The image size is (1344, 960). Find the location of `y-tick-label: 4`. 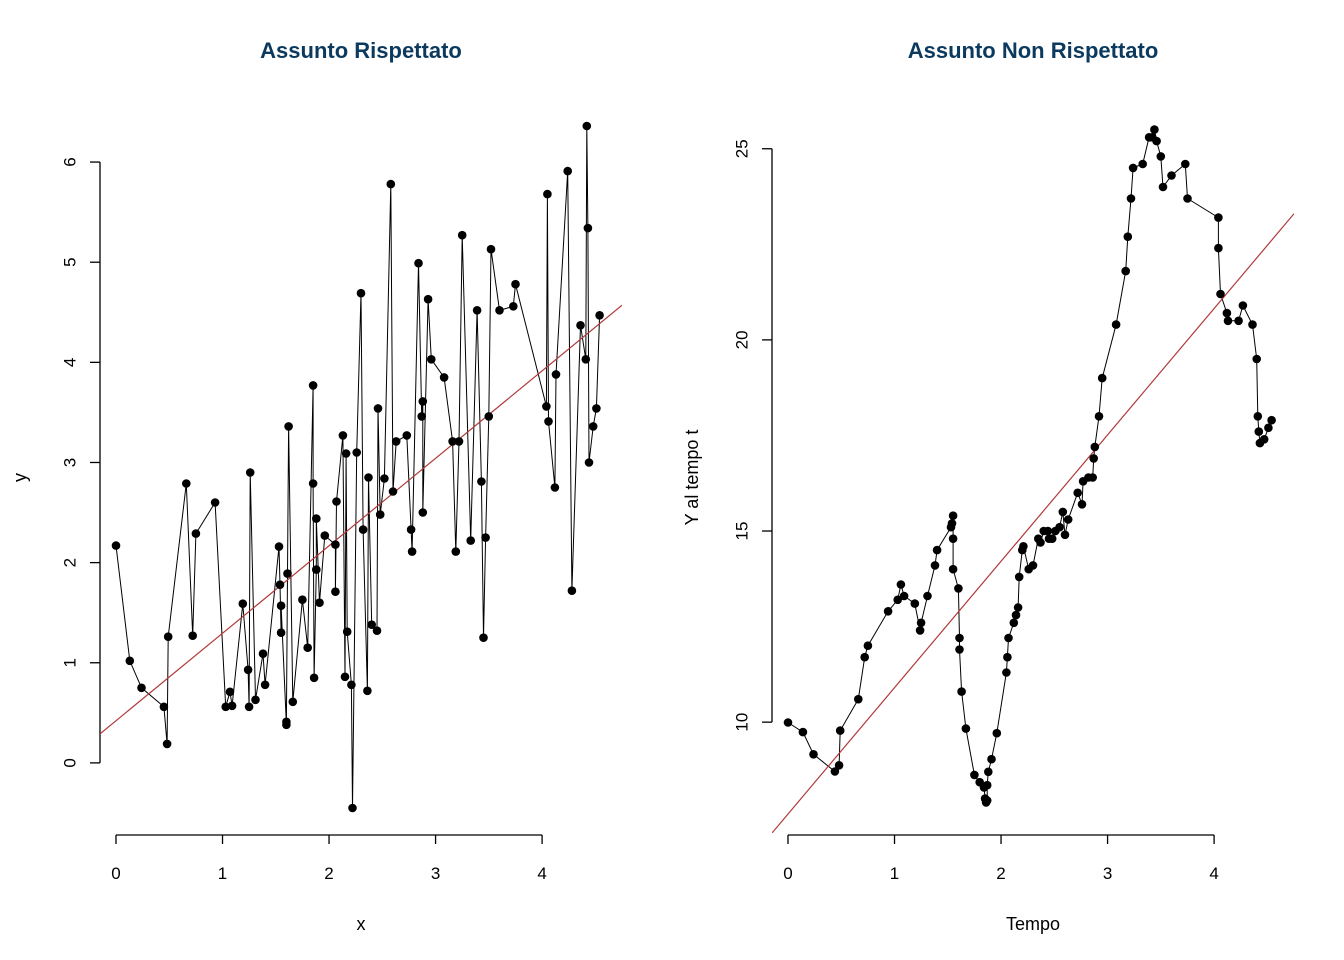

y-tick-label: 4 is located at coordinates (70, 362).